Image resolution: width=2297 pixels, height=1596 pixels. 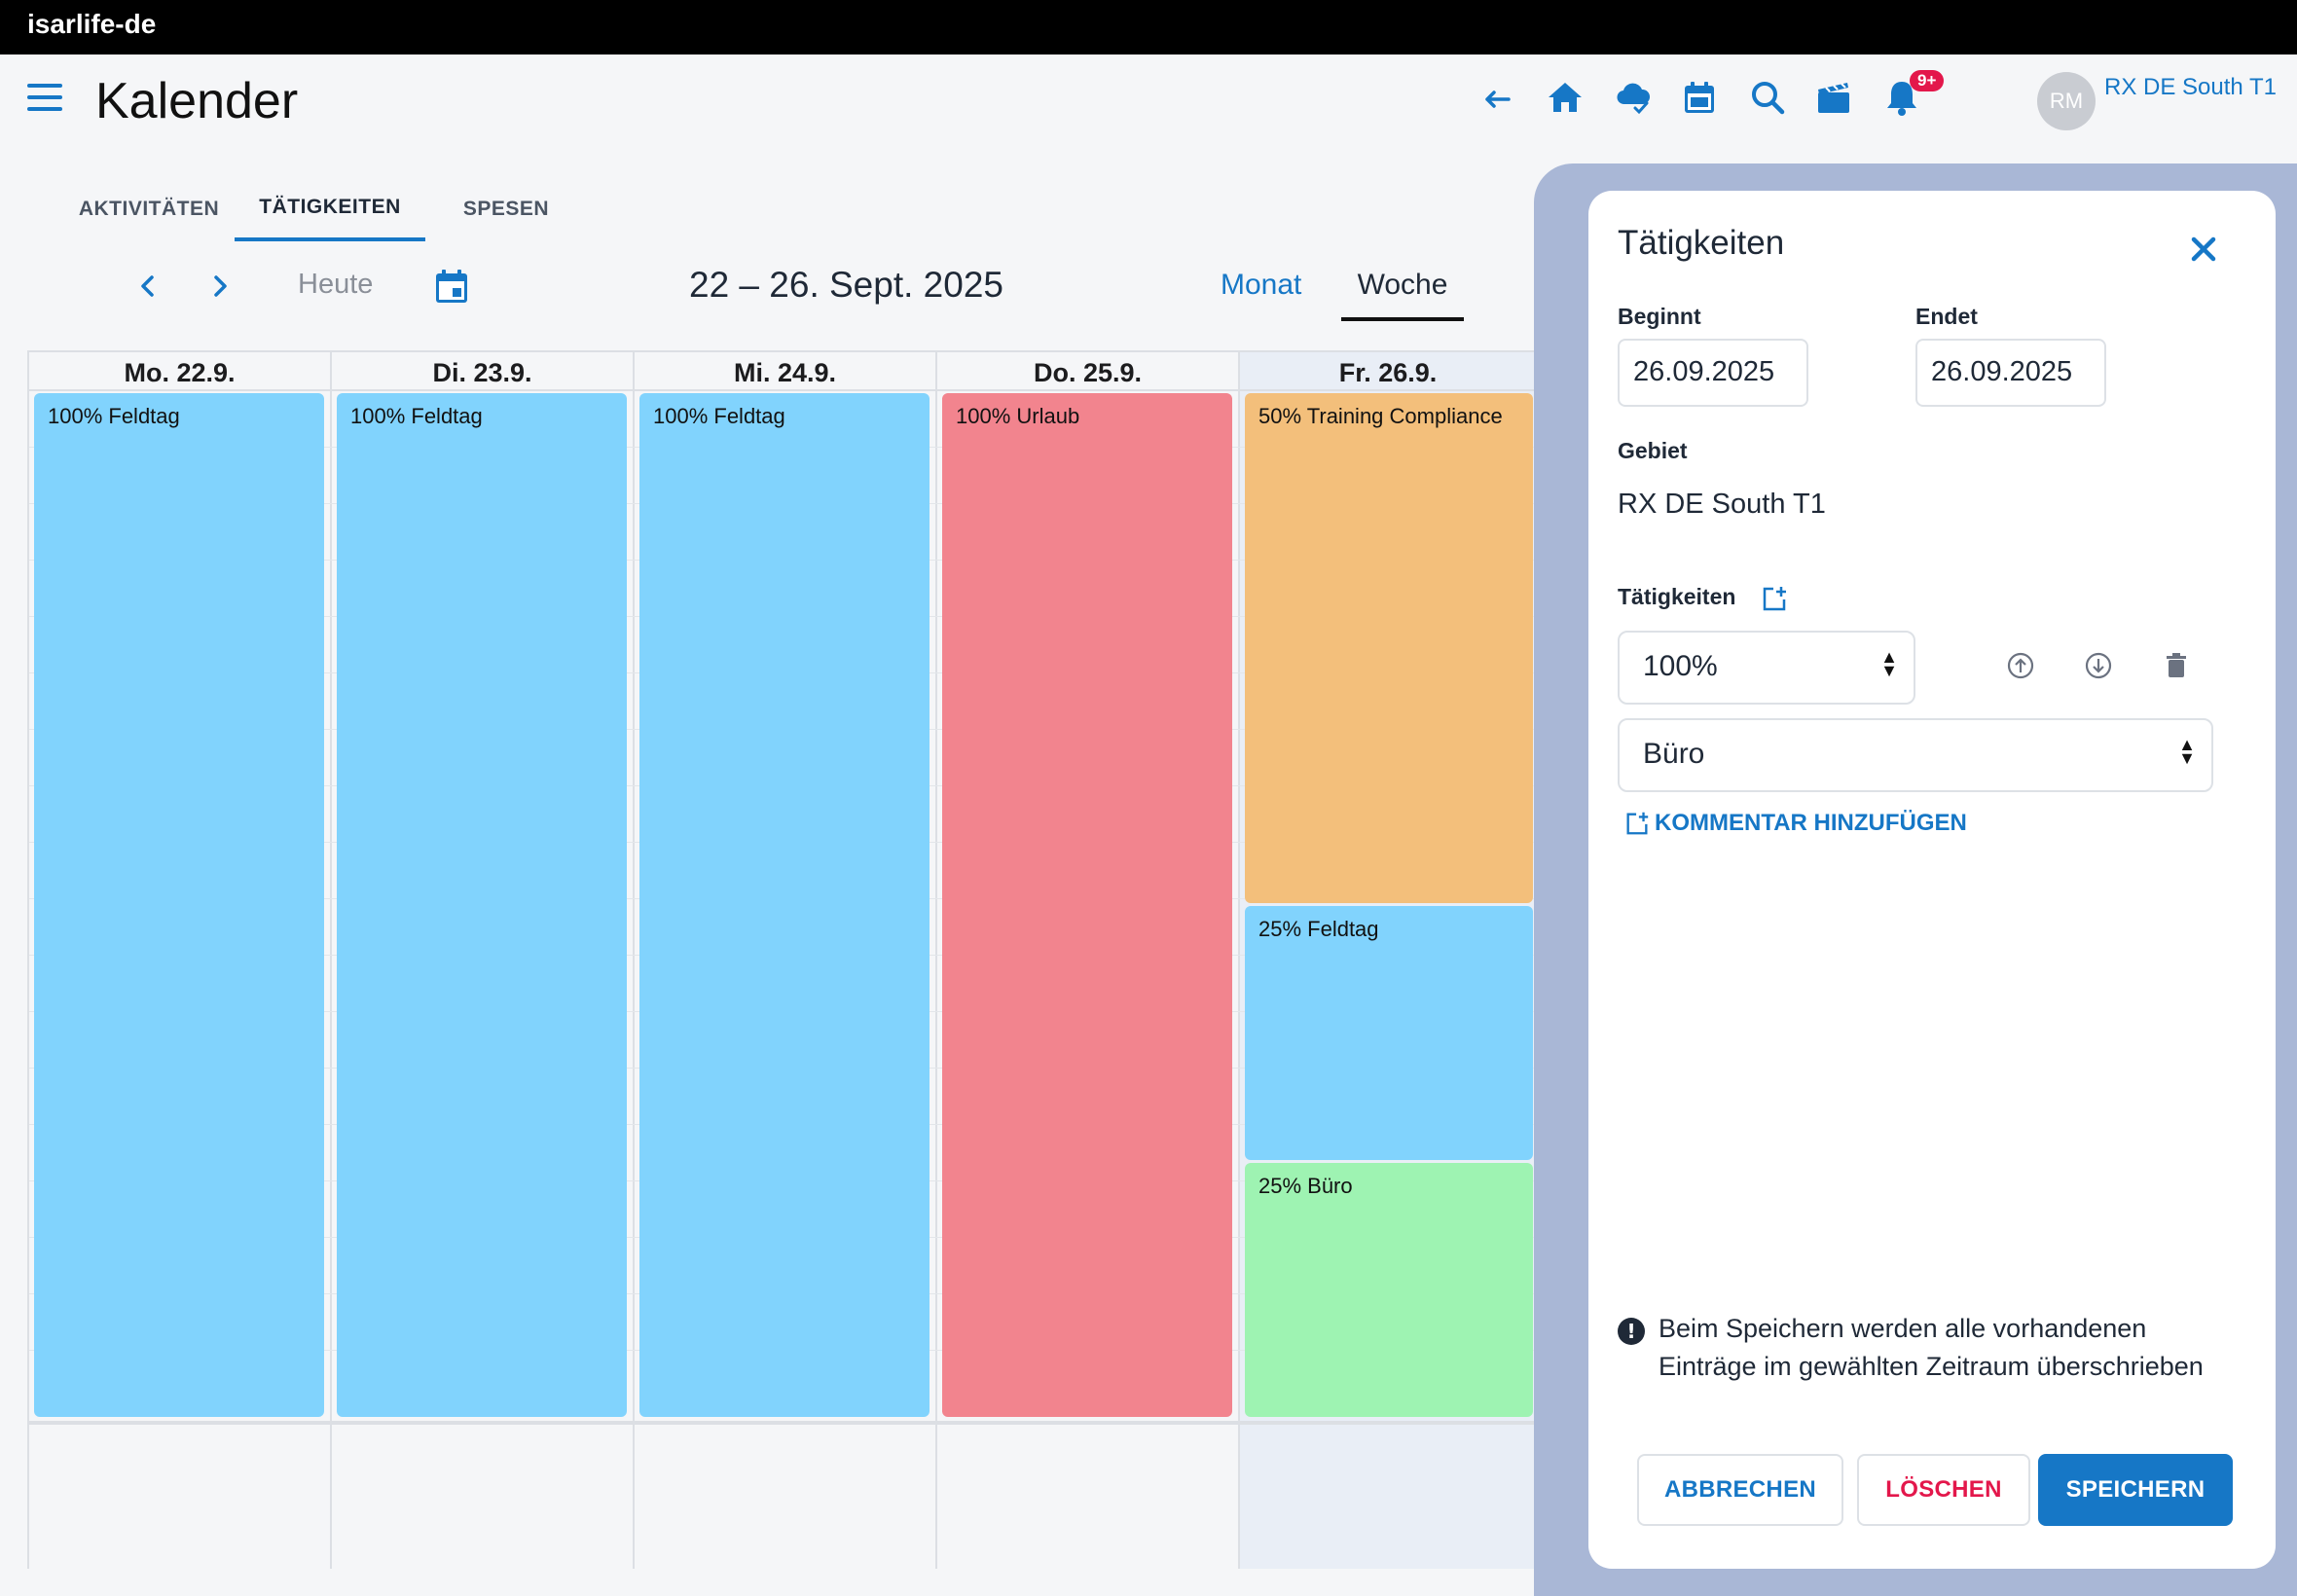 I want to click on calendar-icon, so click(x=1699, y=97).